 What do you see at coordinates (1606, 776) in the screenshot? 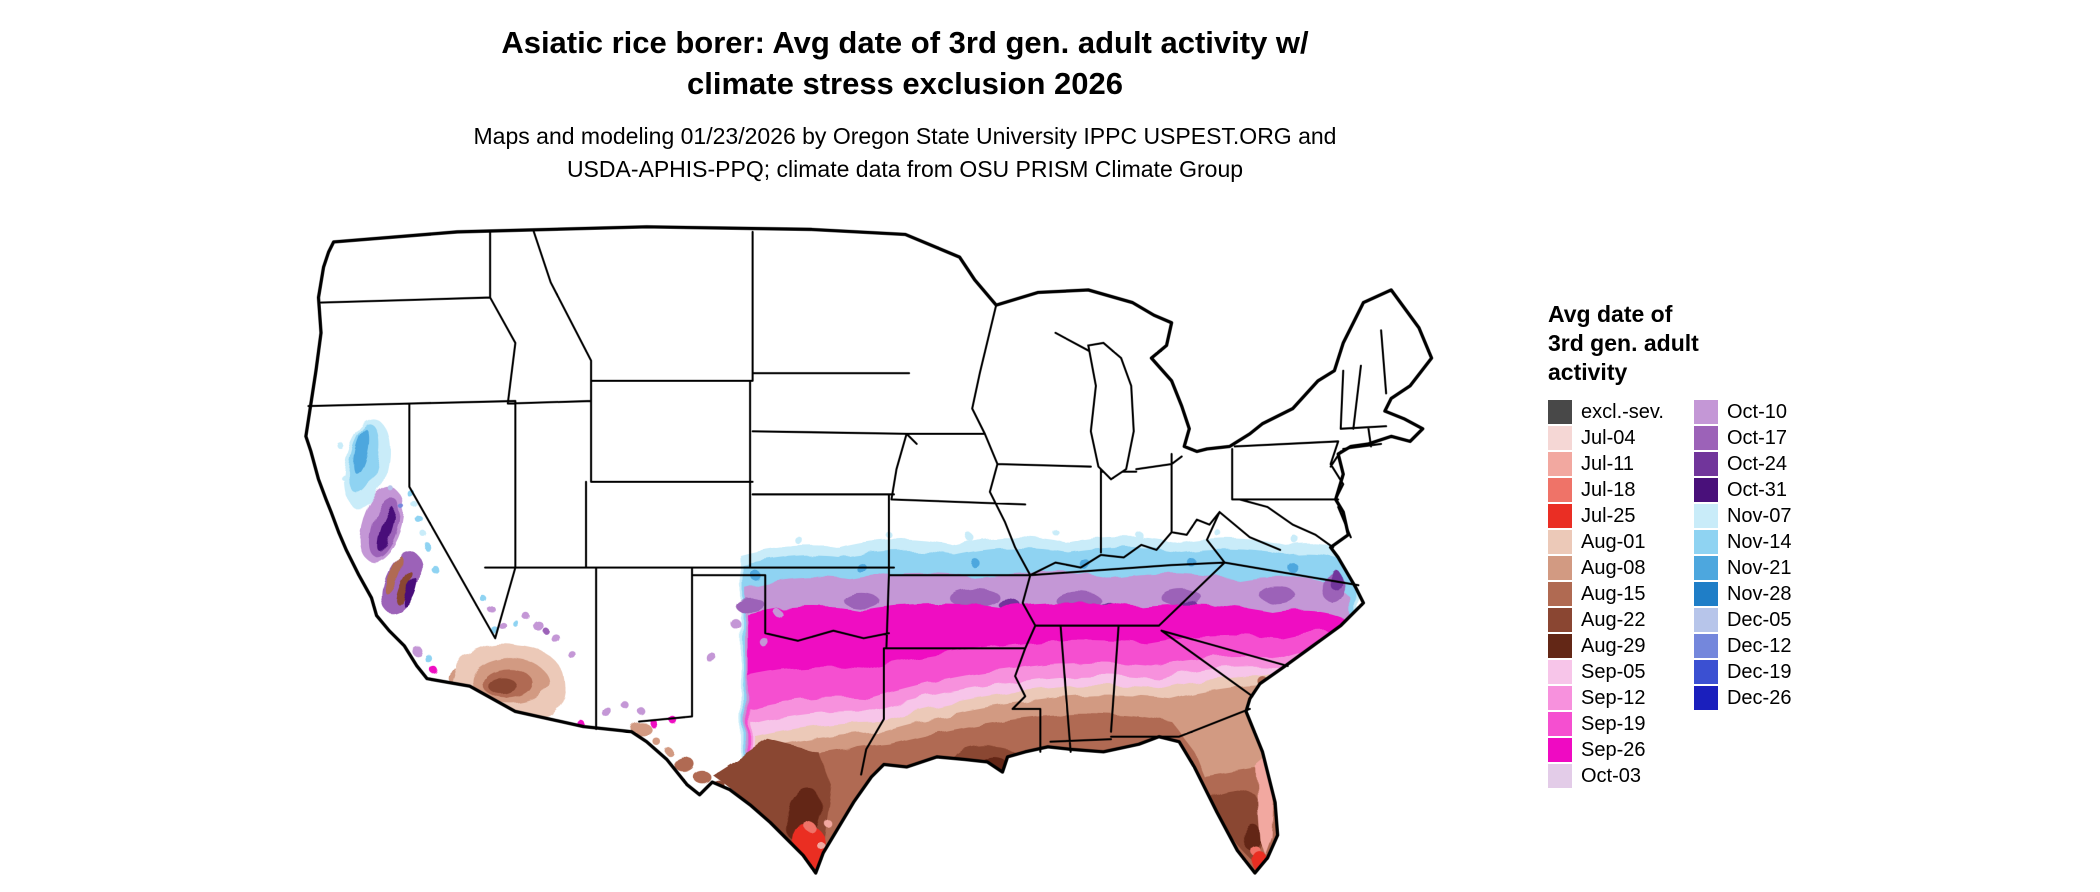
I see `legend-row: Oct-03` at bounding box center [1606, 776].